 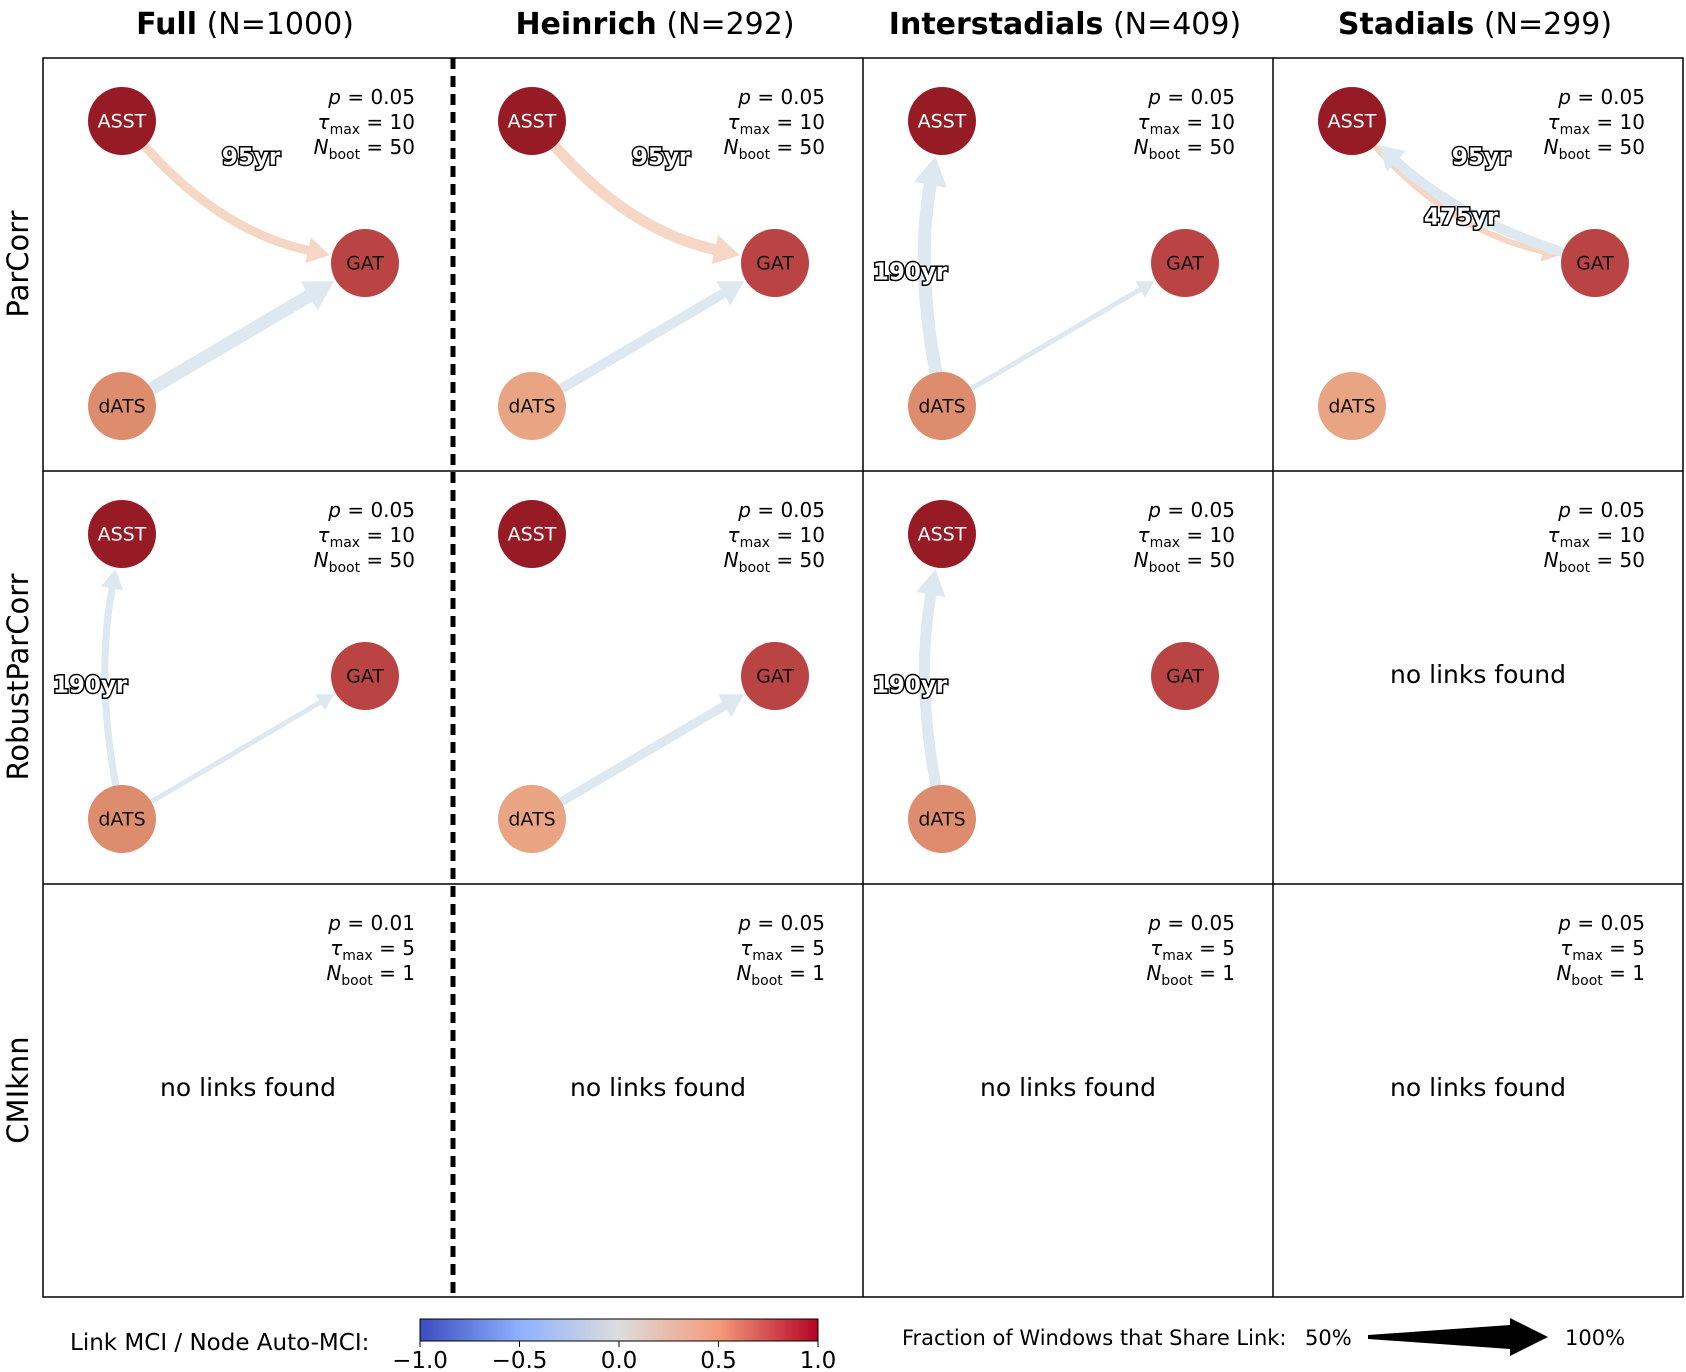 What do you see at coordinates (1458, 1337) in the screenshot?
I see `width-legend-arrow` at bounding box center [1458, 1337].